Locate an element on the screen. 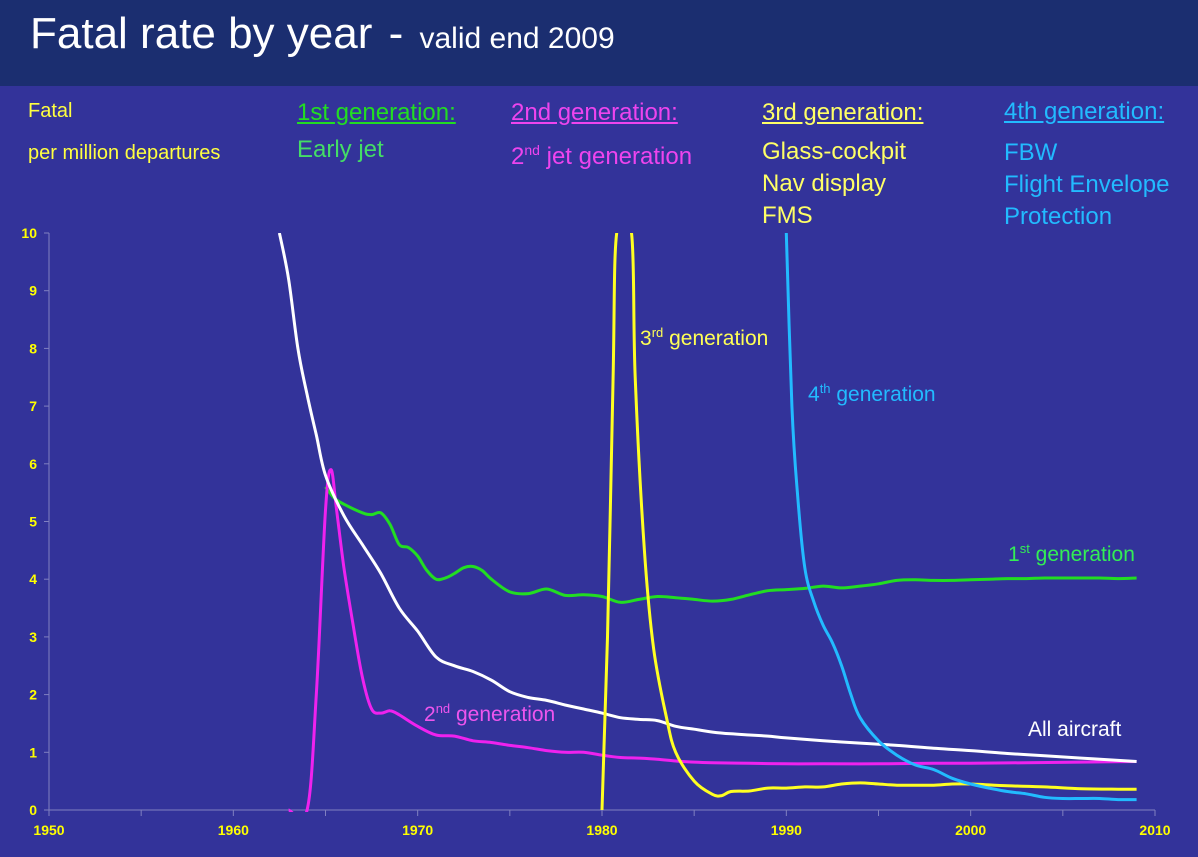  series-label-2nd-generation: 2nd generation is located at coordinates (489, 713).